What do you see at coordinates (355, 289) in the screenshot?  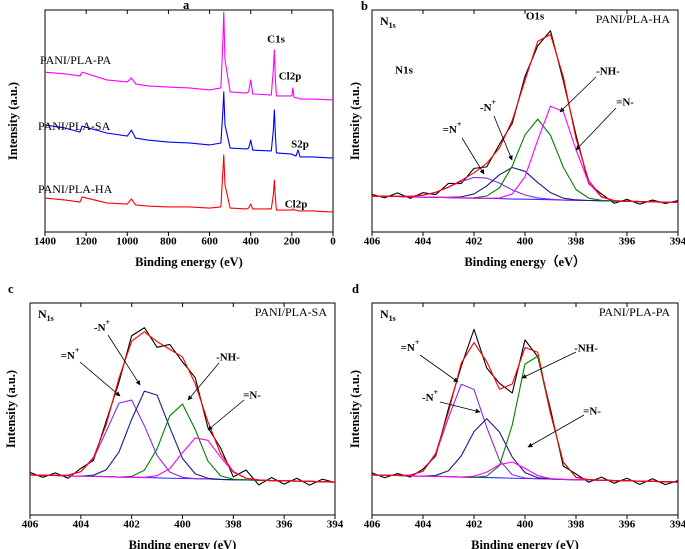 I see `panel-label: d` at bounding box center [355, 289].